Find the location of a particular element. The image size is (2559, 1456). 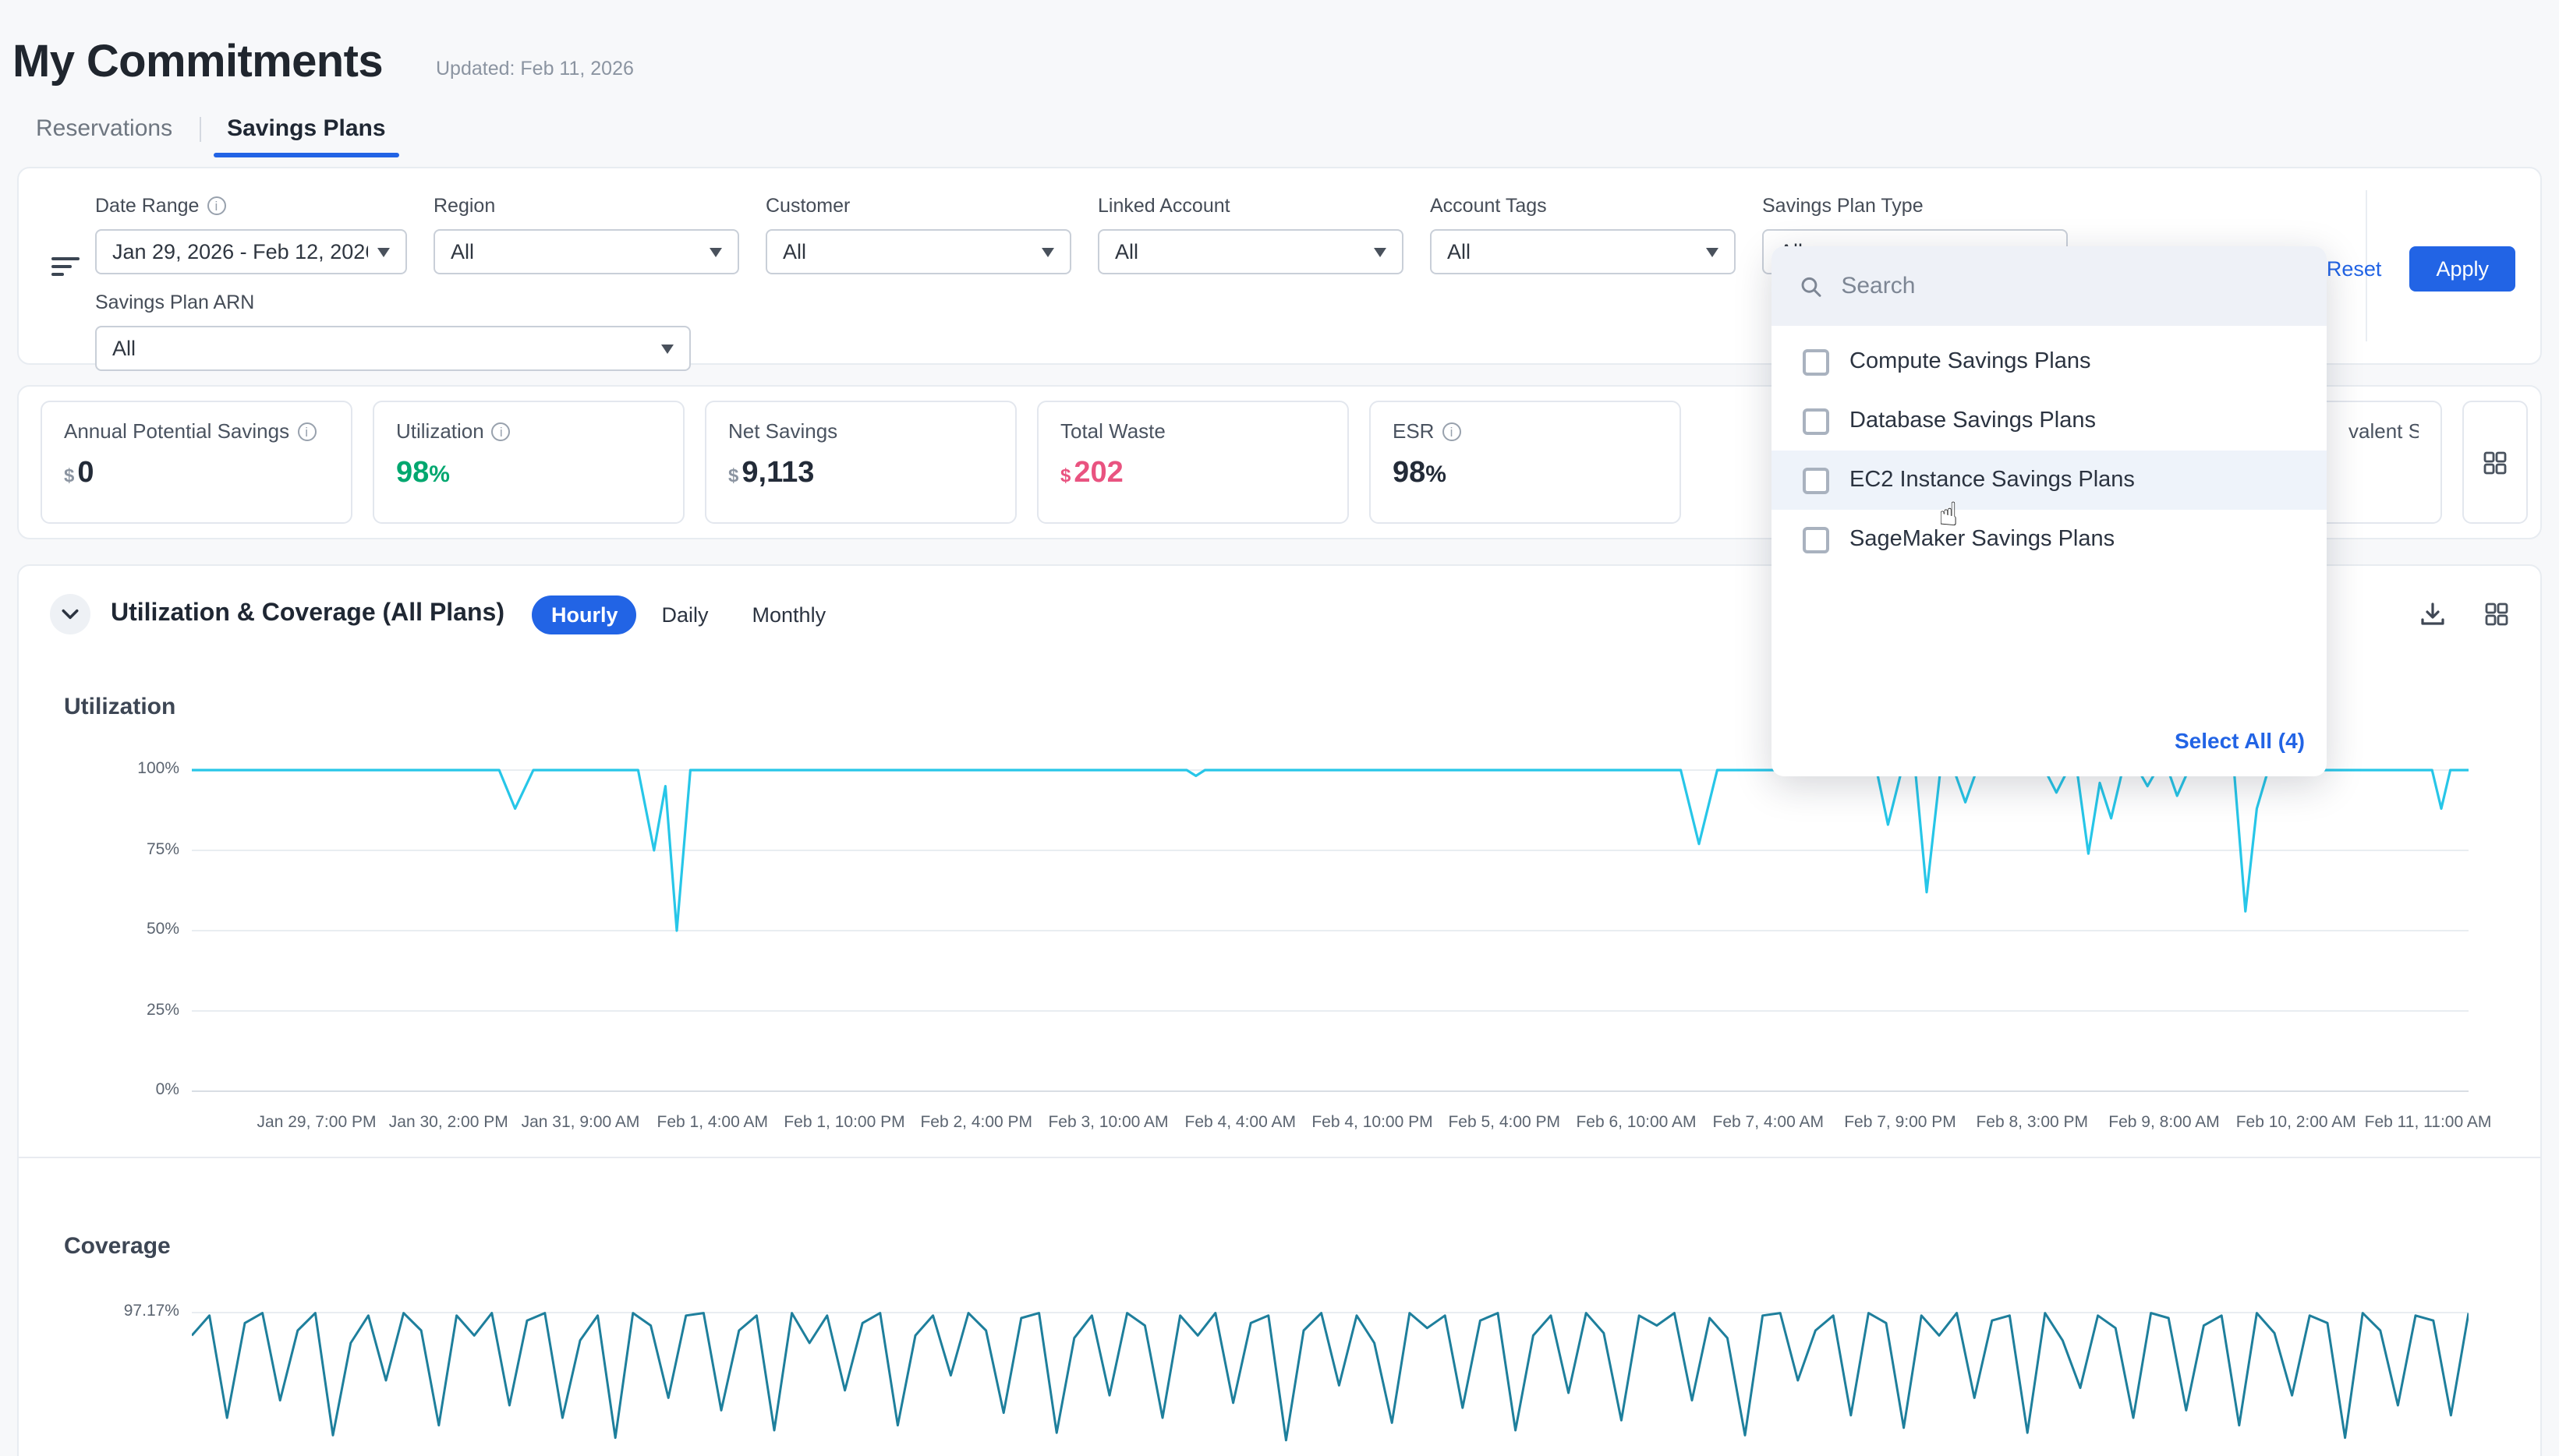

dropdown-search-input is located at coordinates (2070, 286).